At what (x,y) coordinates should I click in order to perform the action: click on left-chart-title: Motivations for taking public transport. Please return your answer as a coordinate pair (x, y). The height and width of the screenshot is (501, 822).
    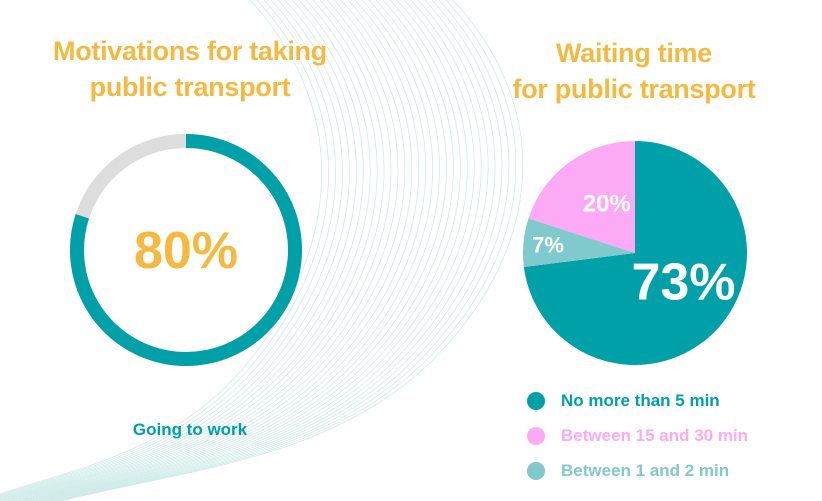
    Looking at the image, I should click on (190, 69).